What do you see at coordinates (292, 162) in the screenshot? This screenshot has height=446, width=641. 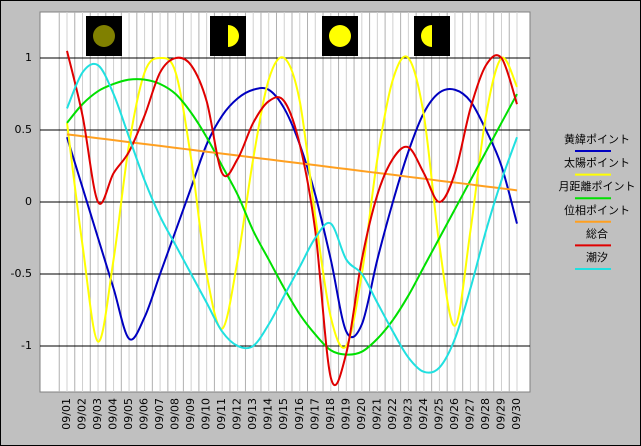 I see `series-line` at bounding box center [292, 162].